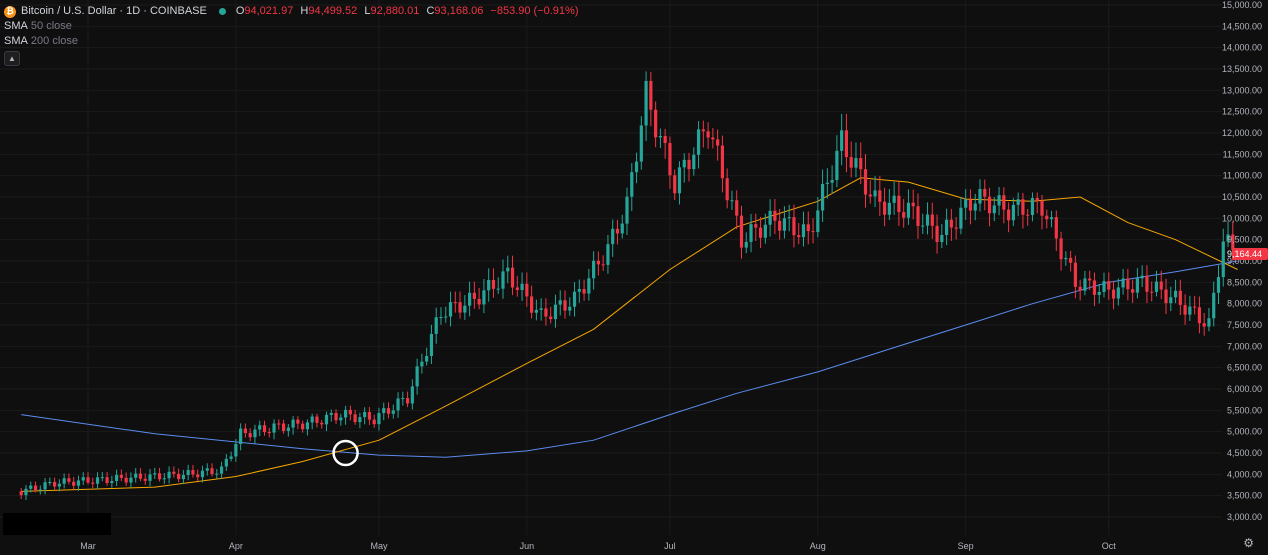 Image resolution: width=1268 pixels, height=555 pixels. What do you see at coordinates (12, 58) in the screenshot?
I see `collapse-legend-button: ▲` at bounding box center [12, 58].